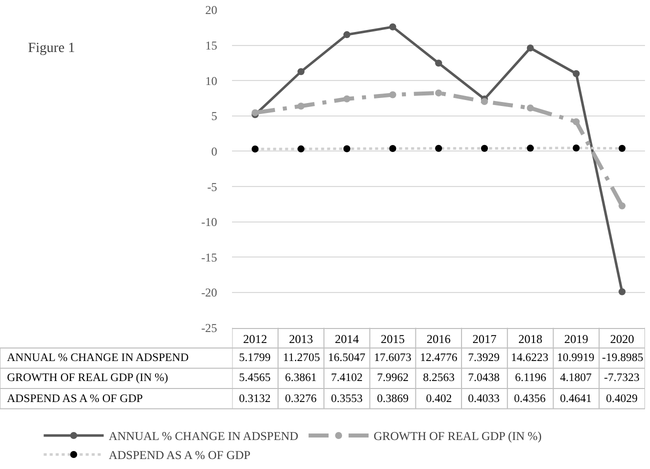 Image resolution: width=650 pixels, height=469 pixels. I want to click on y-tick-label: 0, so click(214, 151).